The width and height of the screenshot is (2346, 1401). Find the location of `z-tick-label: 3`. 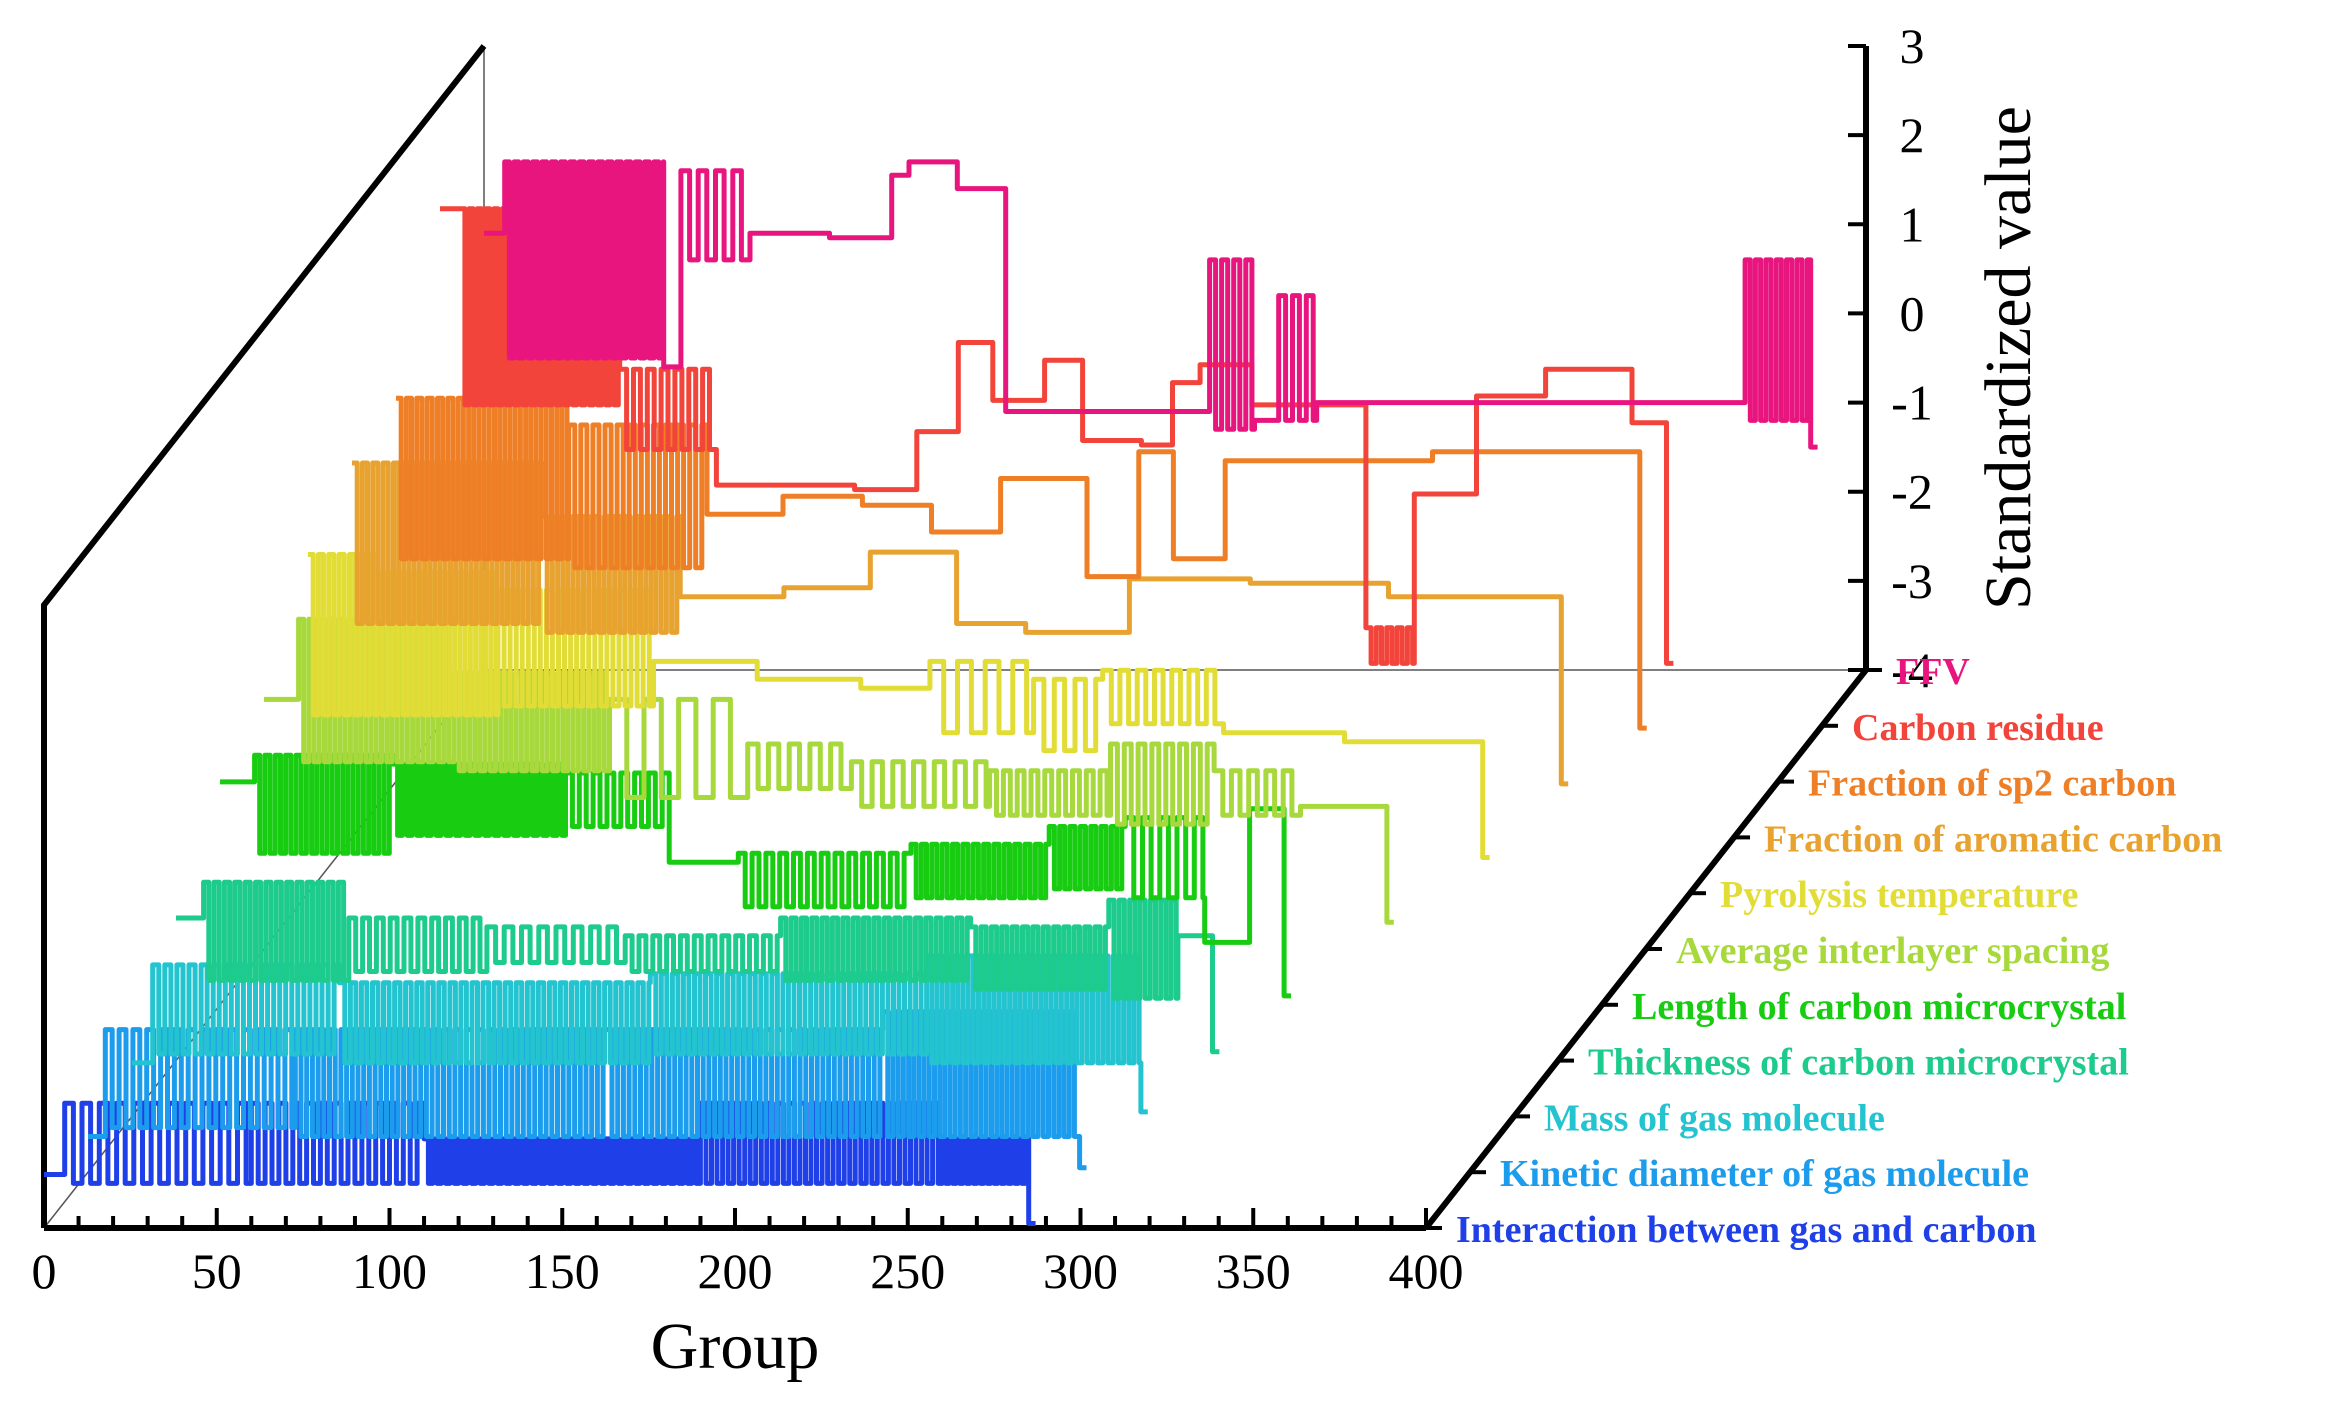

z-tick-label: 3 is located at coordinates (1912, 46).